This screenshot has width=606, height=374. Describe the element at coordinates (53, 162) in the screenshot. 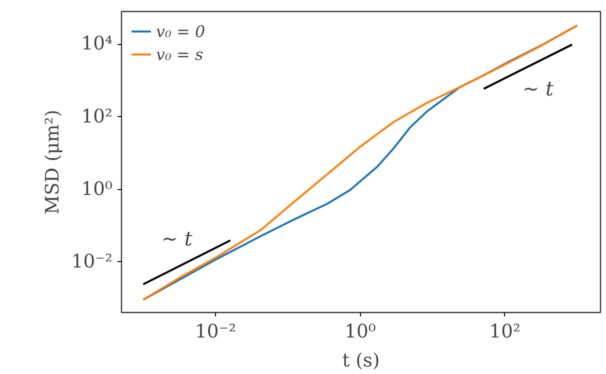

I see `y-axis-title: MSD (μm²)` at that location.